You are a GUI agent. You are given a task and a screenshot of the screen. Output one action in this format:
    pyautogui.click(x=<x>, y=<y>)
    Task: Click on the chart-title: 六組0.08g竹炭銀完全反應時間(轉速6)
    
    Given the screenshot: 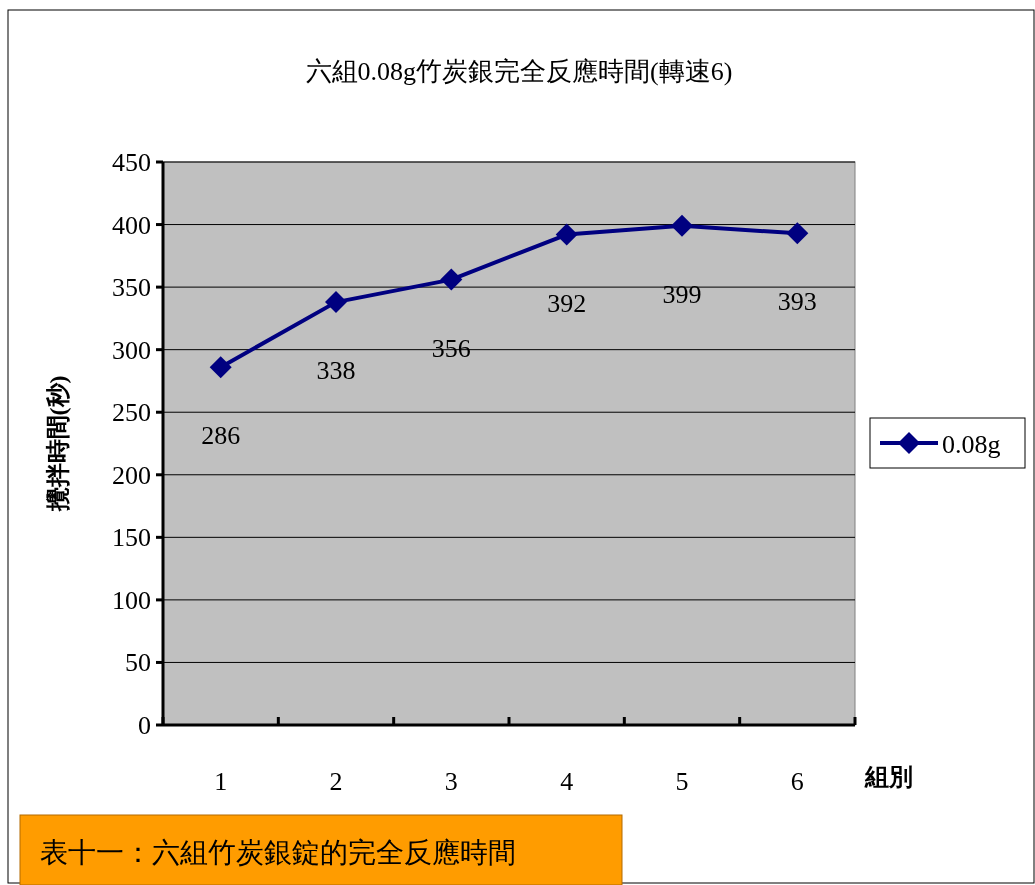 What is the action you would take?
    pyautogui.click(x=519, y=71)
    